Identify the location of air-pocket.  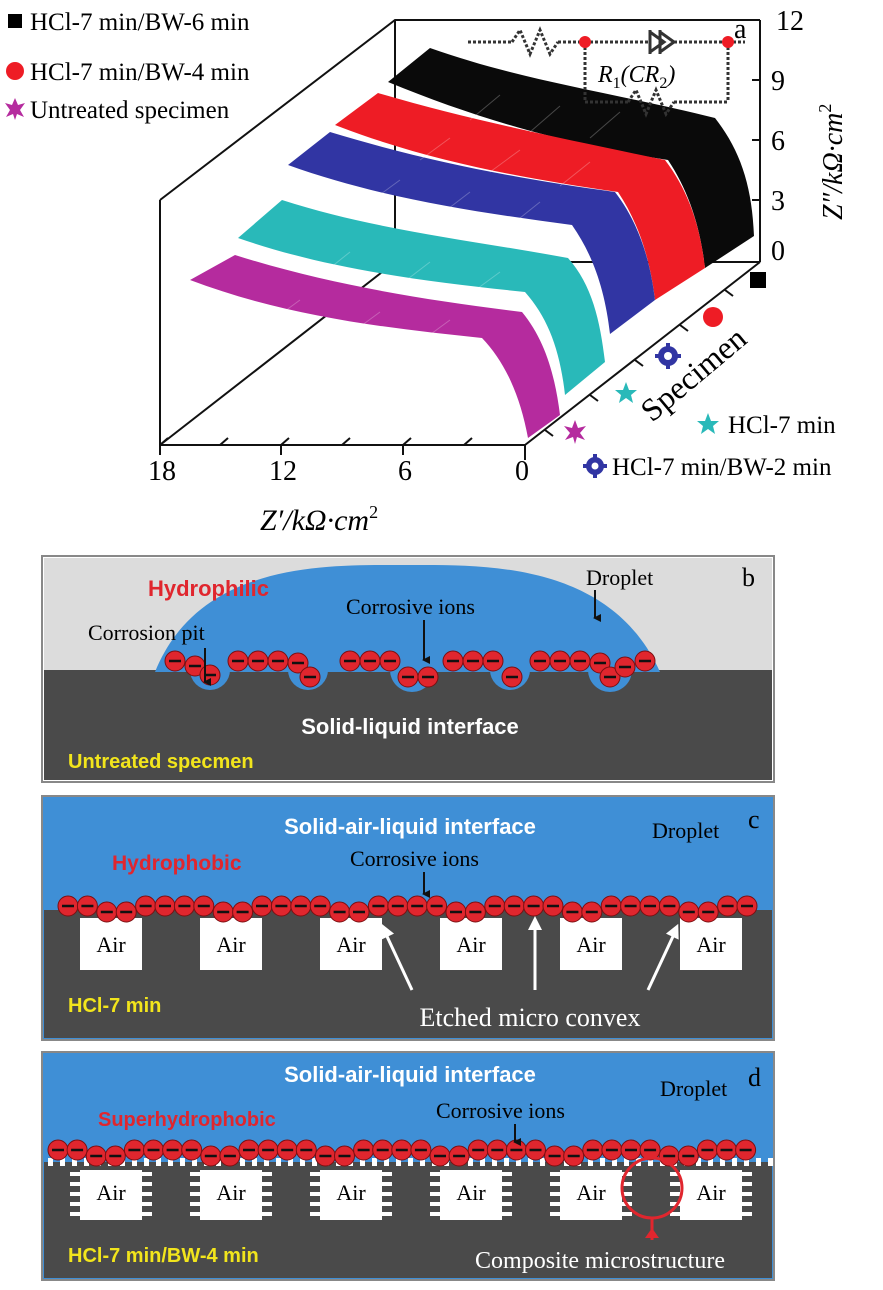
(591, 944).